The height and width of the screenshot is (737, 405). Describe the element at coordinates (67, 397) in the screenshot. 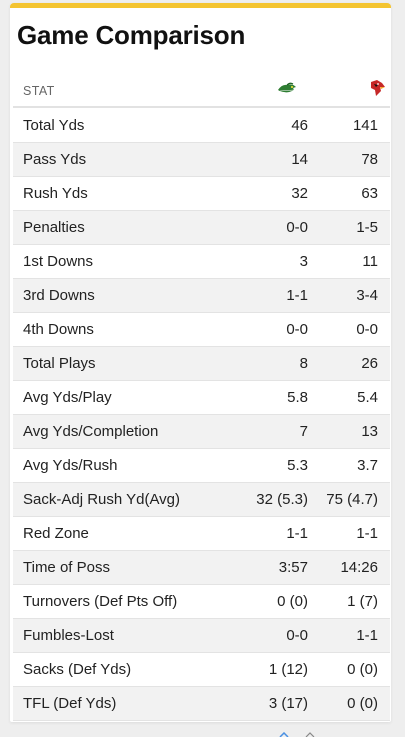

I see `stat-label: Avg Yds/Play` at that location.